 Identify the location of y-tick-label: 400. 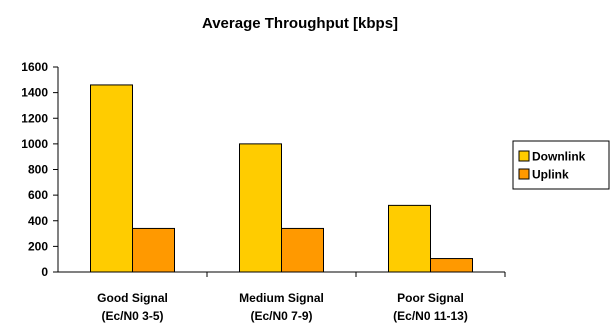
(38, 221).